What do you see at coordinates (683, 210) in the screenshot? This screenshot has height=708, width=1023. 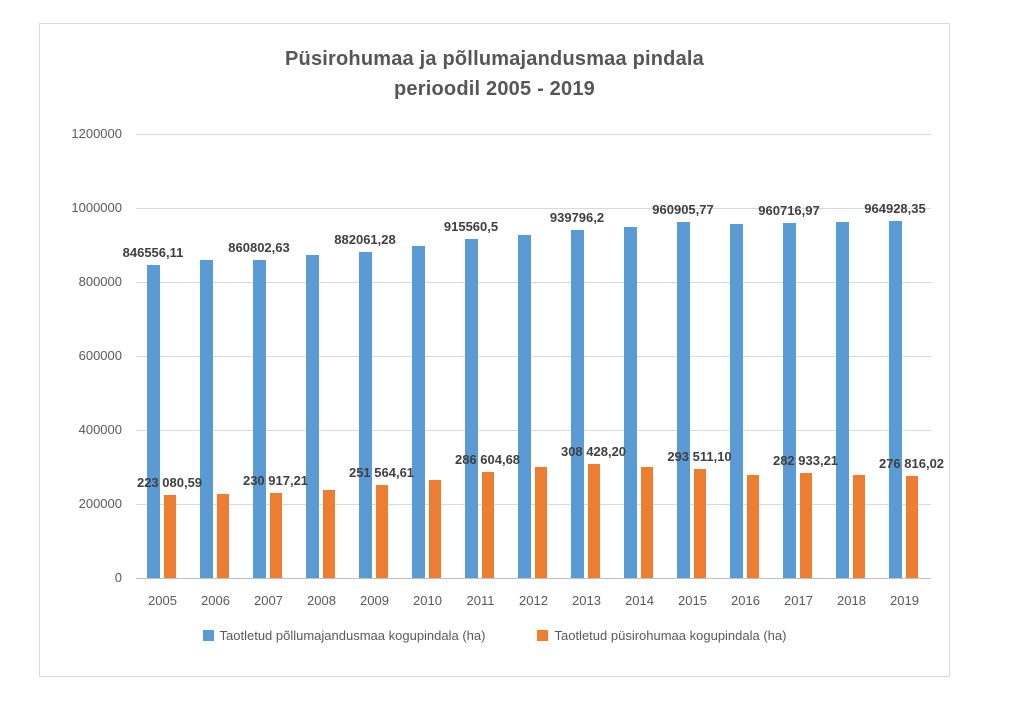 I see `data-label-pollumajandusmaa-2015: 960905,77` at bounding box center [683, 210].